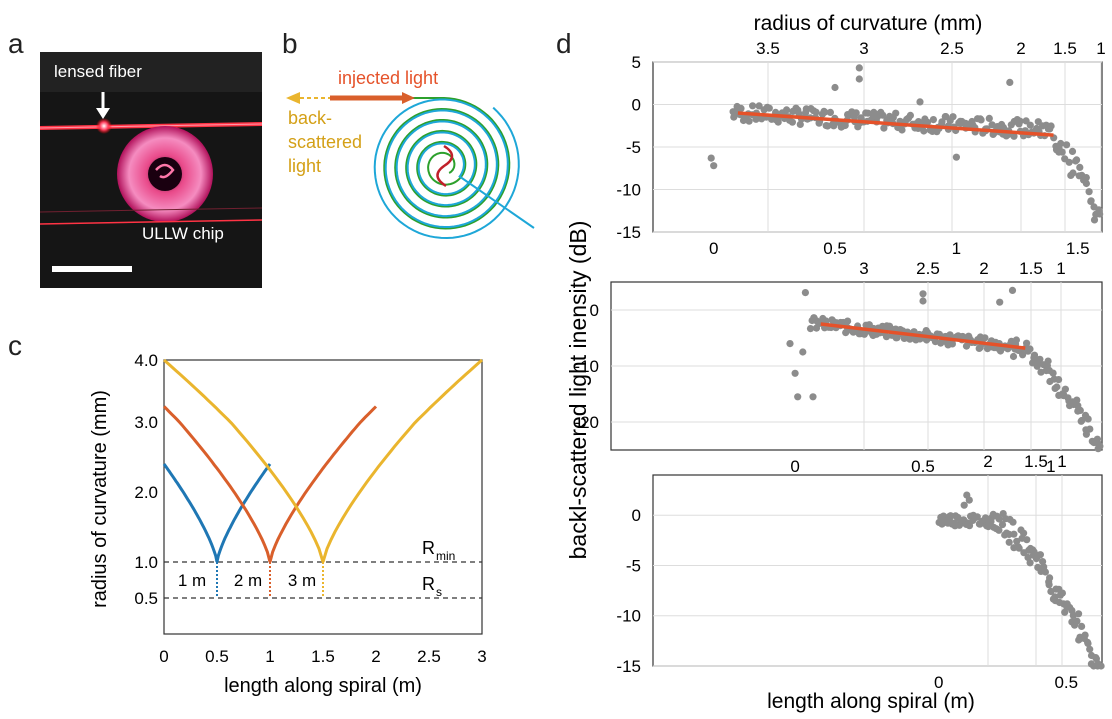 The height and width of the screenshot is (719, 1112). What do you see at coordinates (863, 268) in the screenshot?
I see `chart-d2-toptick: 3` at bounding box center [863, 268].